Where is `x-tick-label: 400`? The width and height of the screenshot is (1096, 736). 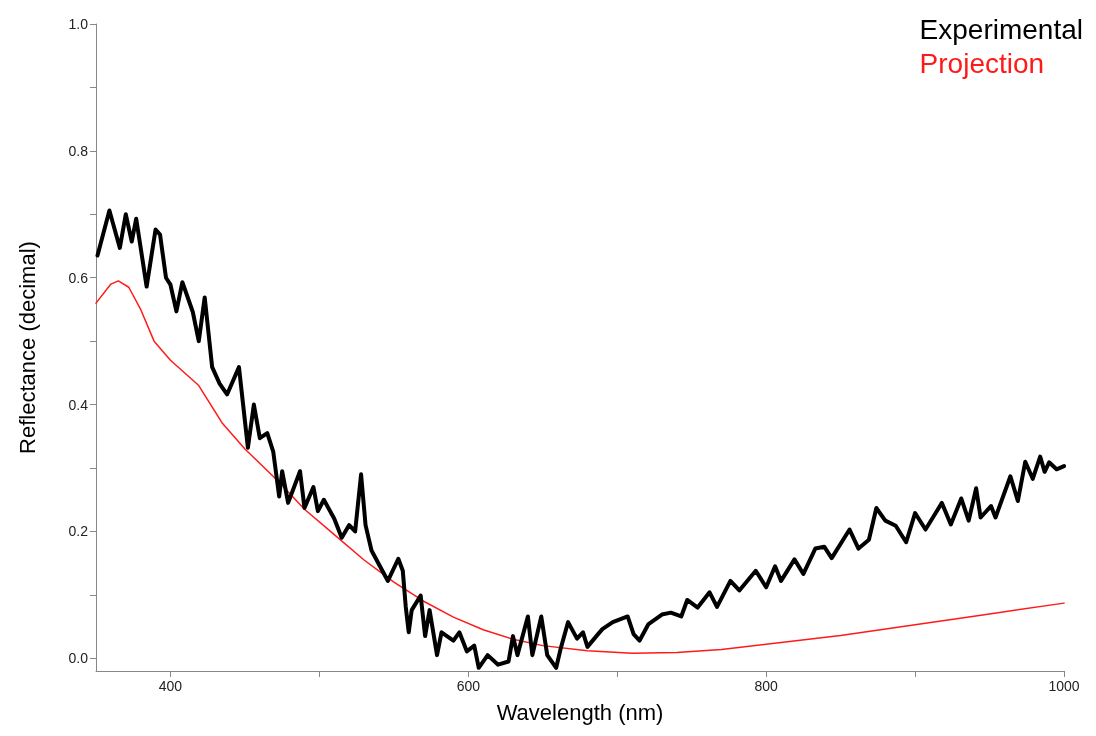 x-tick-label: 400 is located at coordinates (170, 686).